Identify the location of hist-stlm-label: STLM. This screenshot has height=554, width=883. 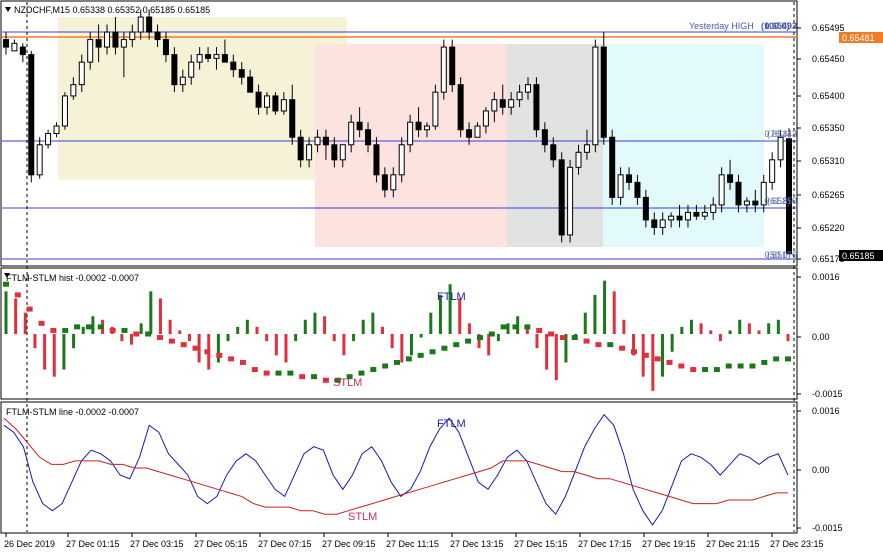
(347, 383).